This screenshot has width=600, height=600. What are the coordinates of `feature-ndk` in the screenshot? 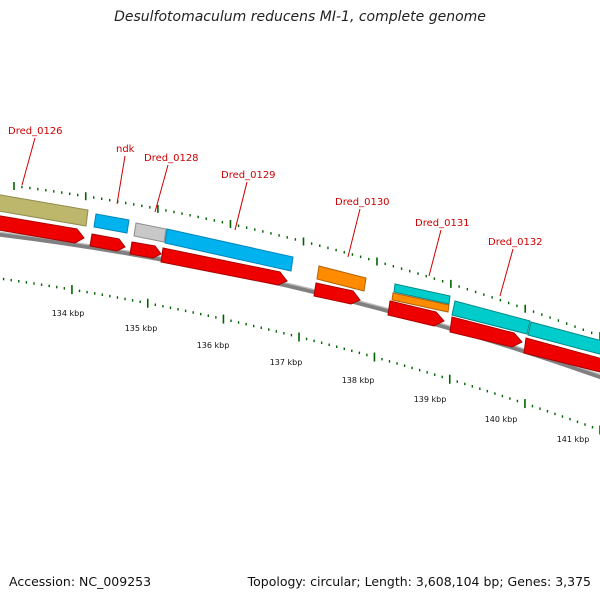 It's located at (111, 223).